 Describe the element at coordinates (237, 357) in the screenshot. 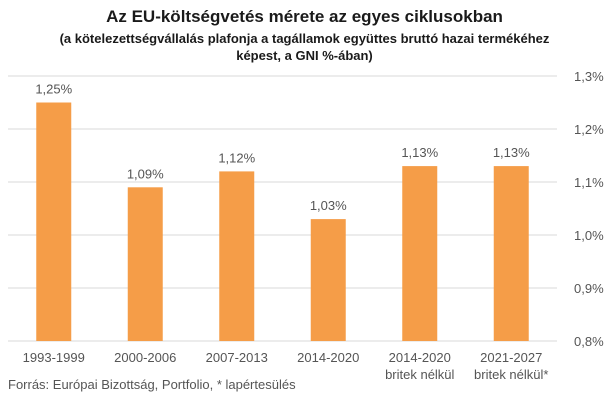

I see `x-tick-label: 2007-2013` at that location.